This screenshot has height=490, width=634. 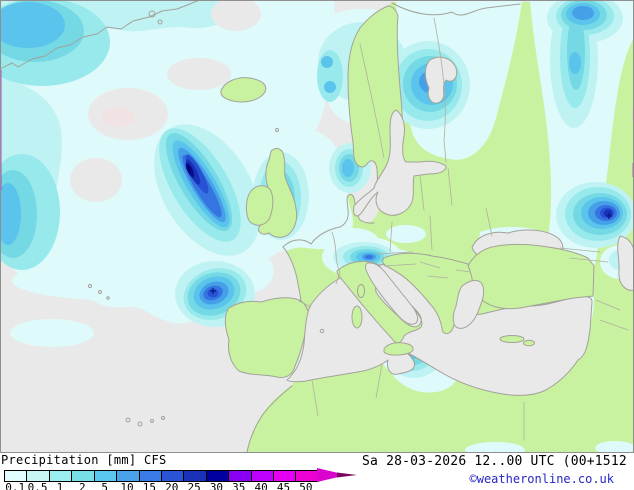 I want to click on colorbar-tick: 40, so click(x=261, y=485).